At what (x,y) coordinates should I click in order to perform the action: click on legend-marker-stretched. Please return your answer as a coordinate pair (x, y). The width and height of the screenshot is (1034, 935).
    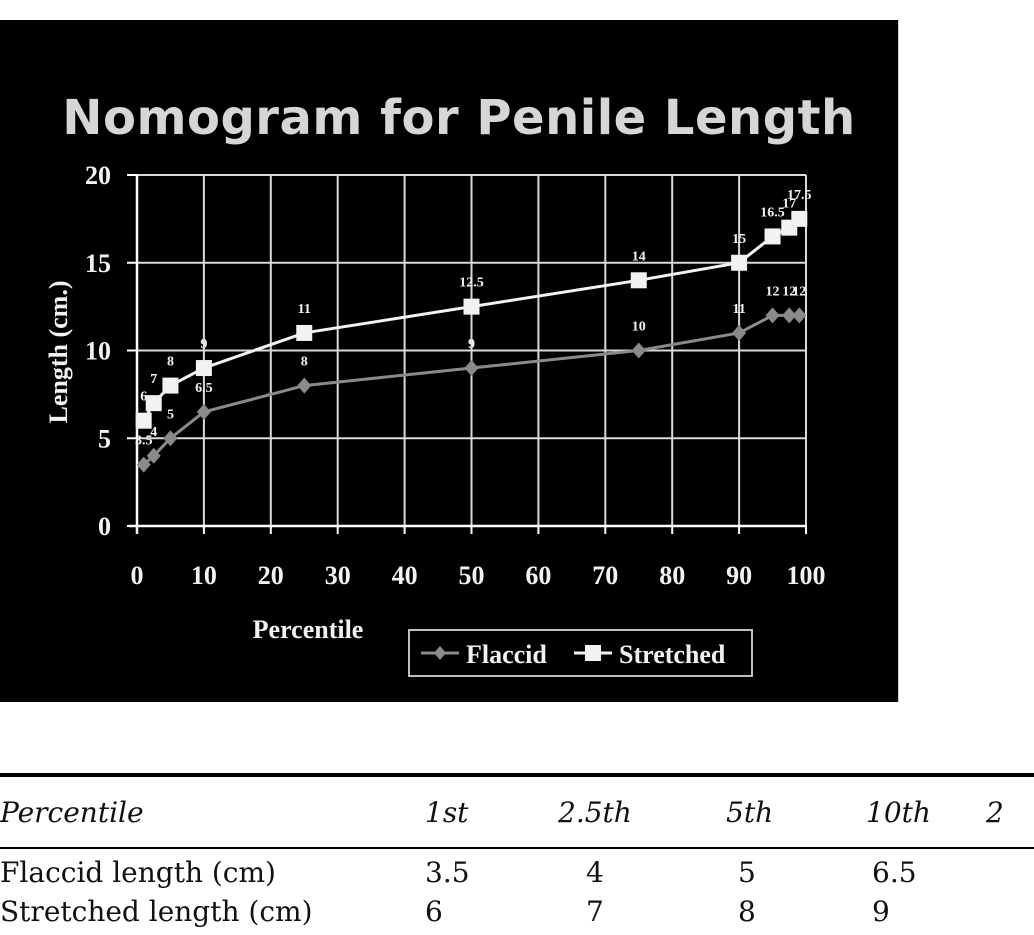
    Looking at the image, I should click on (593, 653).